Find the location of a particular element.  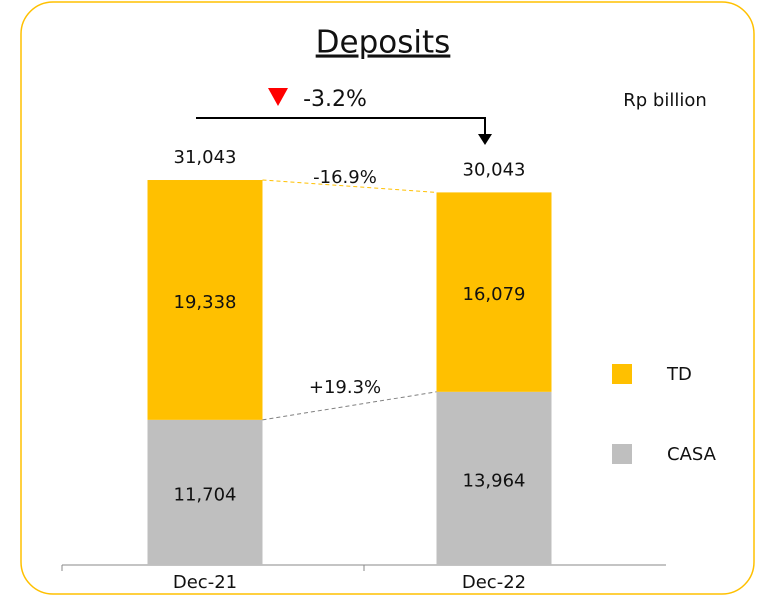

down-triangle is located at coordinates (278, 97).